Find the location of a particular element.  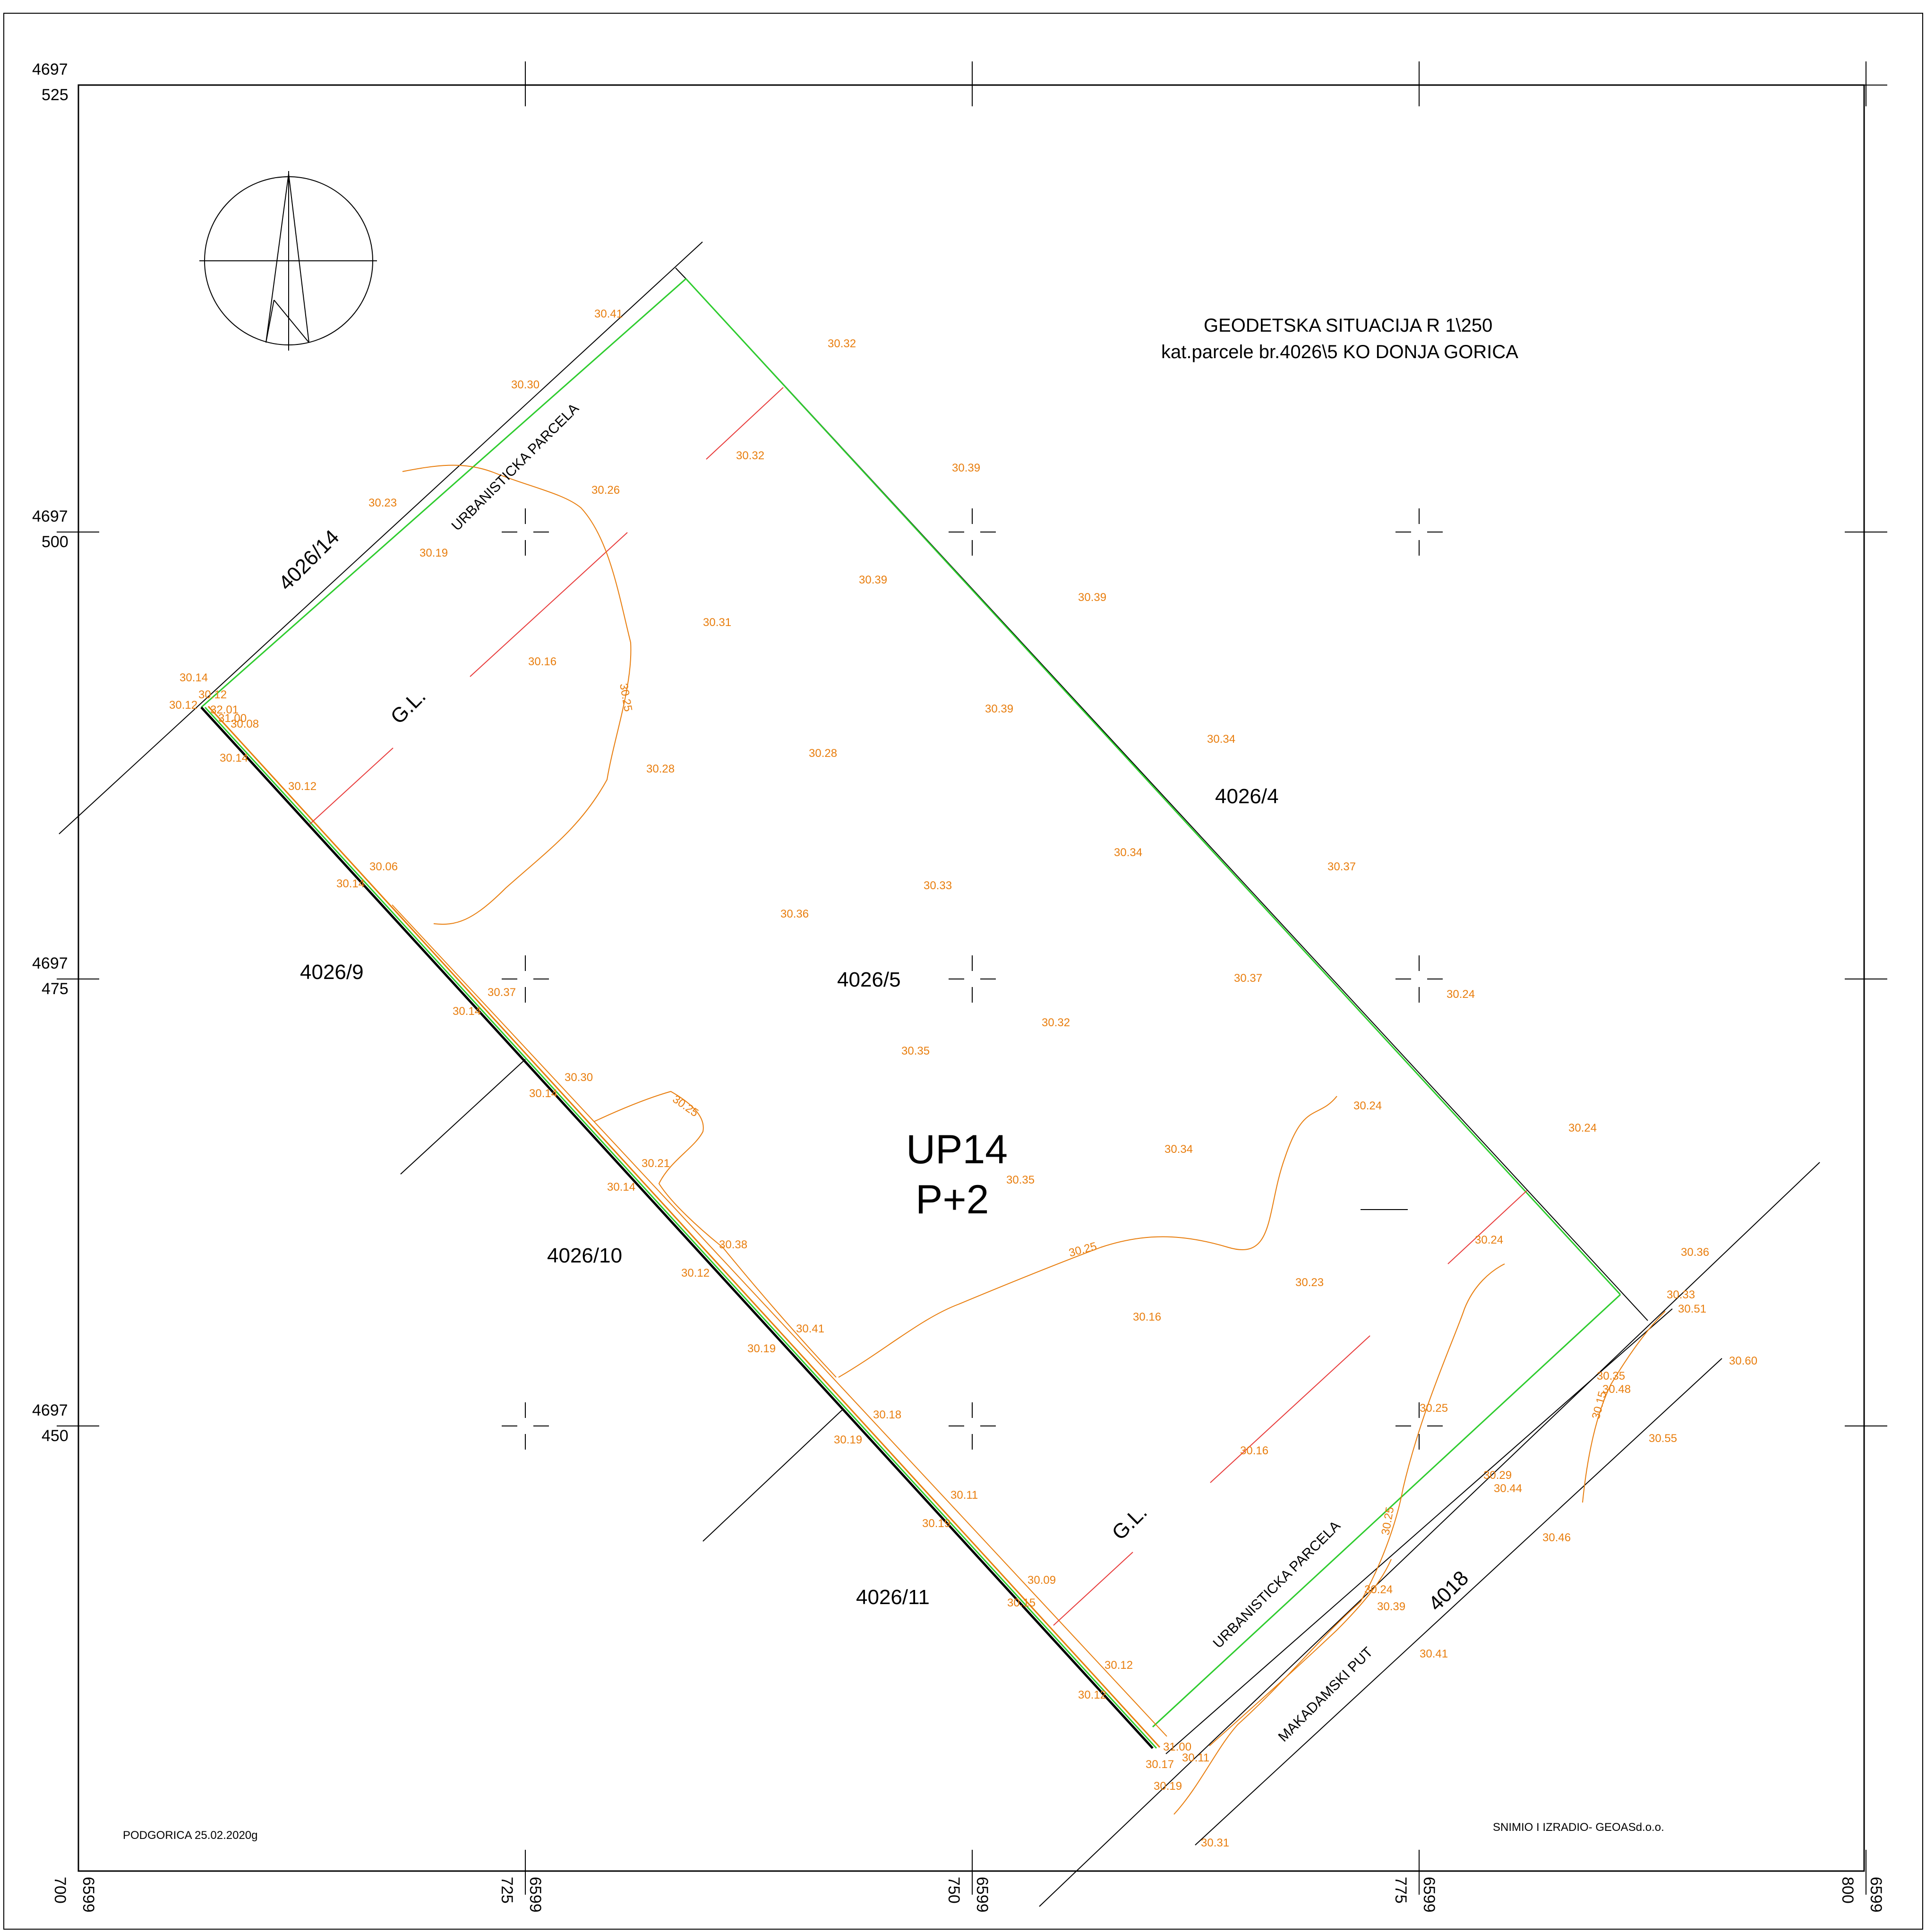

grid-y-label-3-top: 4697 is located at coordinates (50, 963).